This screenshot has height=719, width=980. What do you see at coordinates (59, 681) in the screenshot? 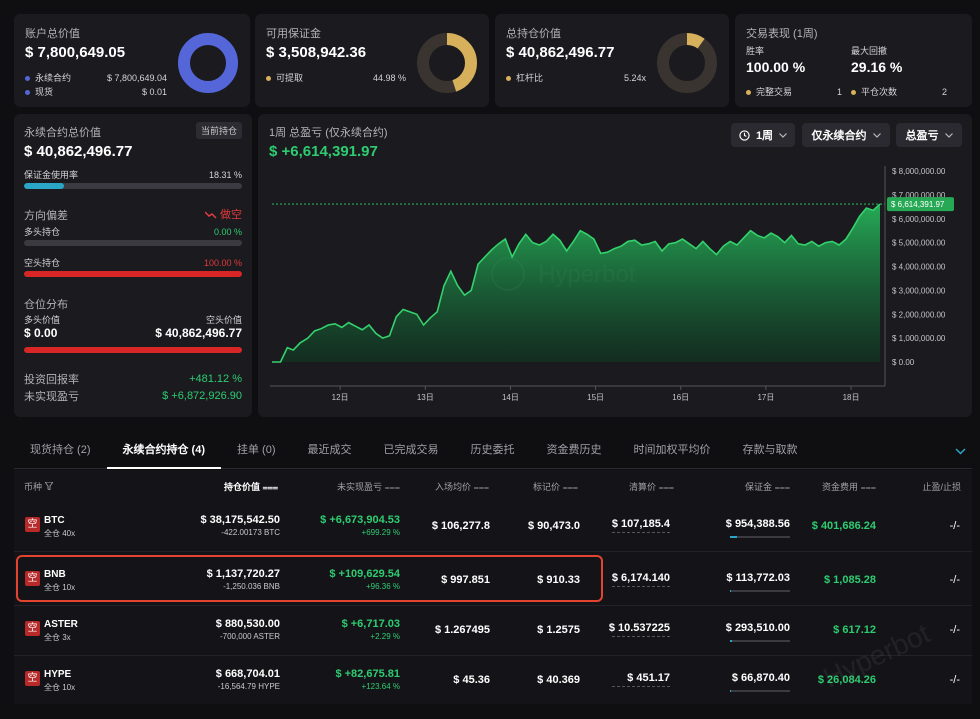
I see `coin-cell: HYPE 全仓 10x` at bounding box center [59, 681].